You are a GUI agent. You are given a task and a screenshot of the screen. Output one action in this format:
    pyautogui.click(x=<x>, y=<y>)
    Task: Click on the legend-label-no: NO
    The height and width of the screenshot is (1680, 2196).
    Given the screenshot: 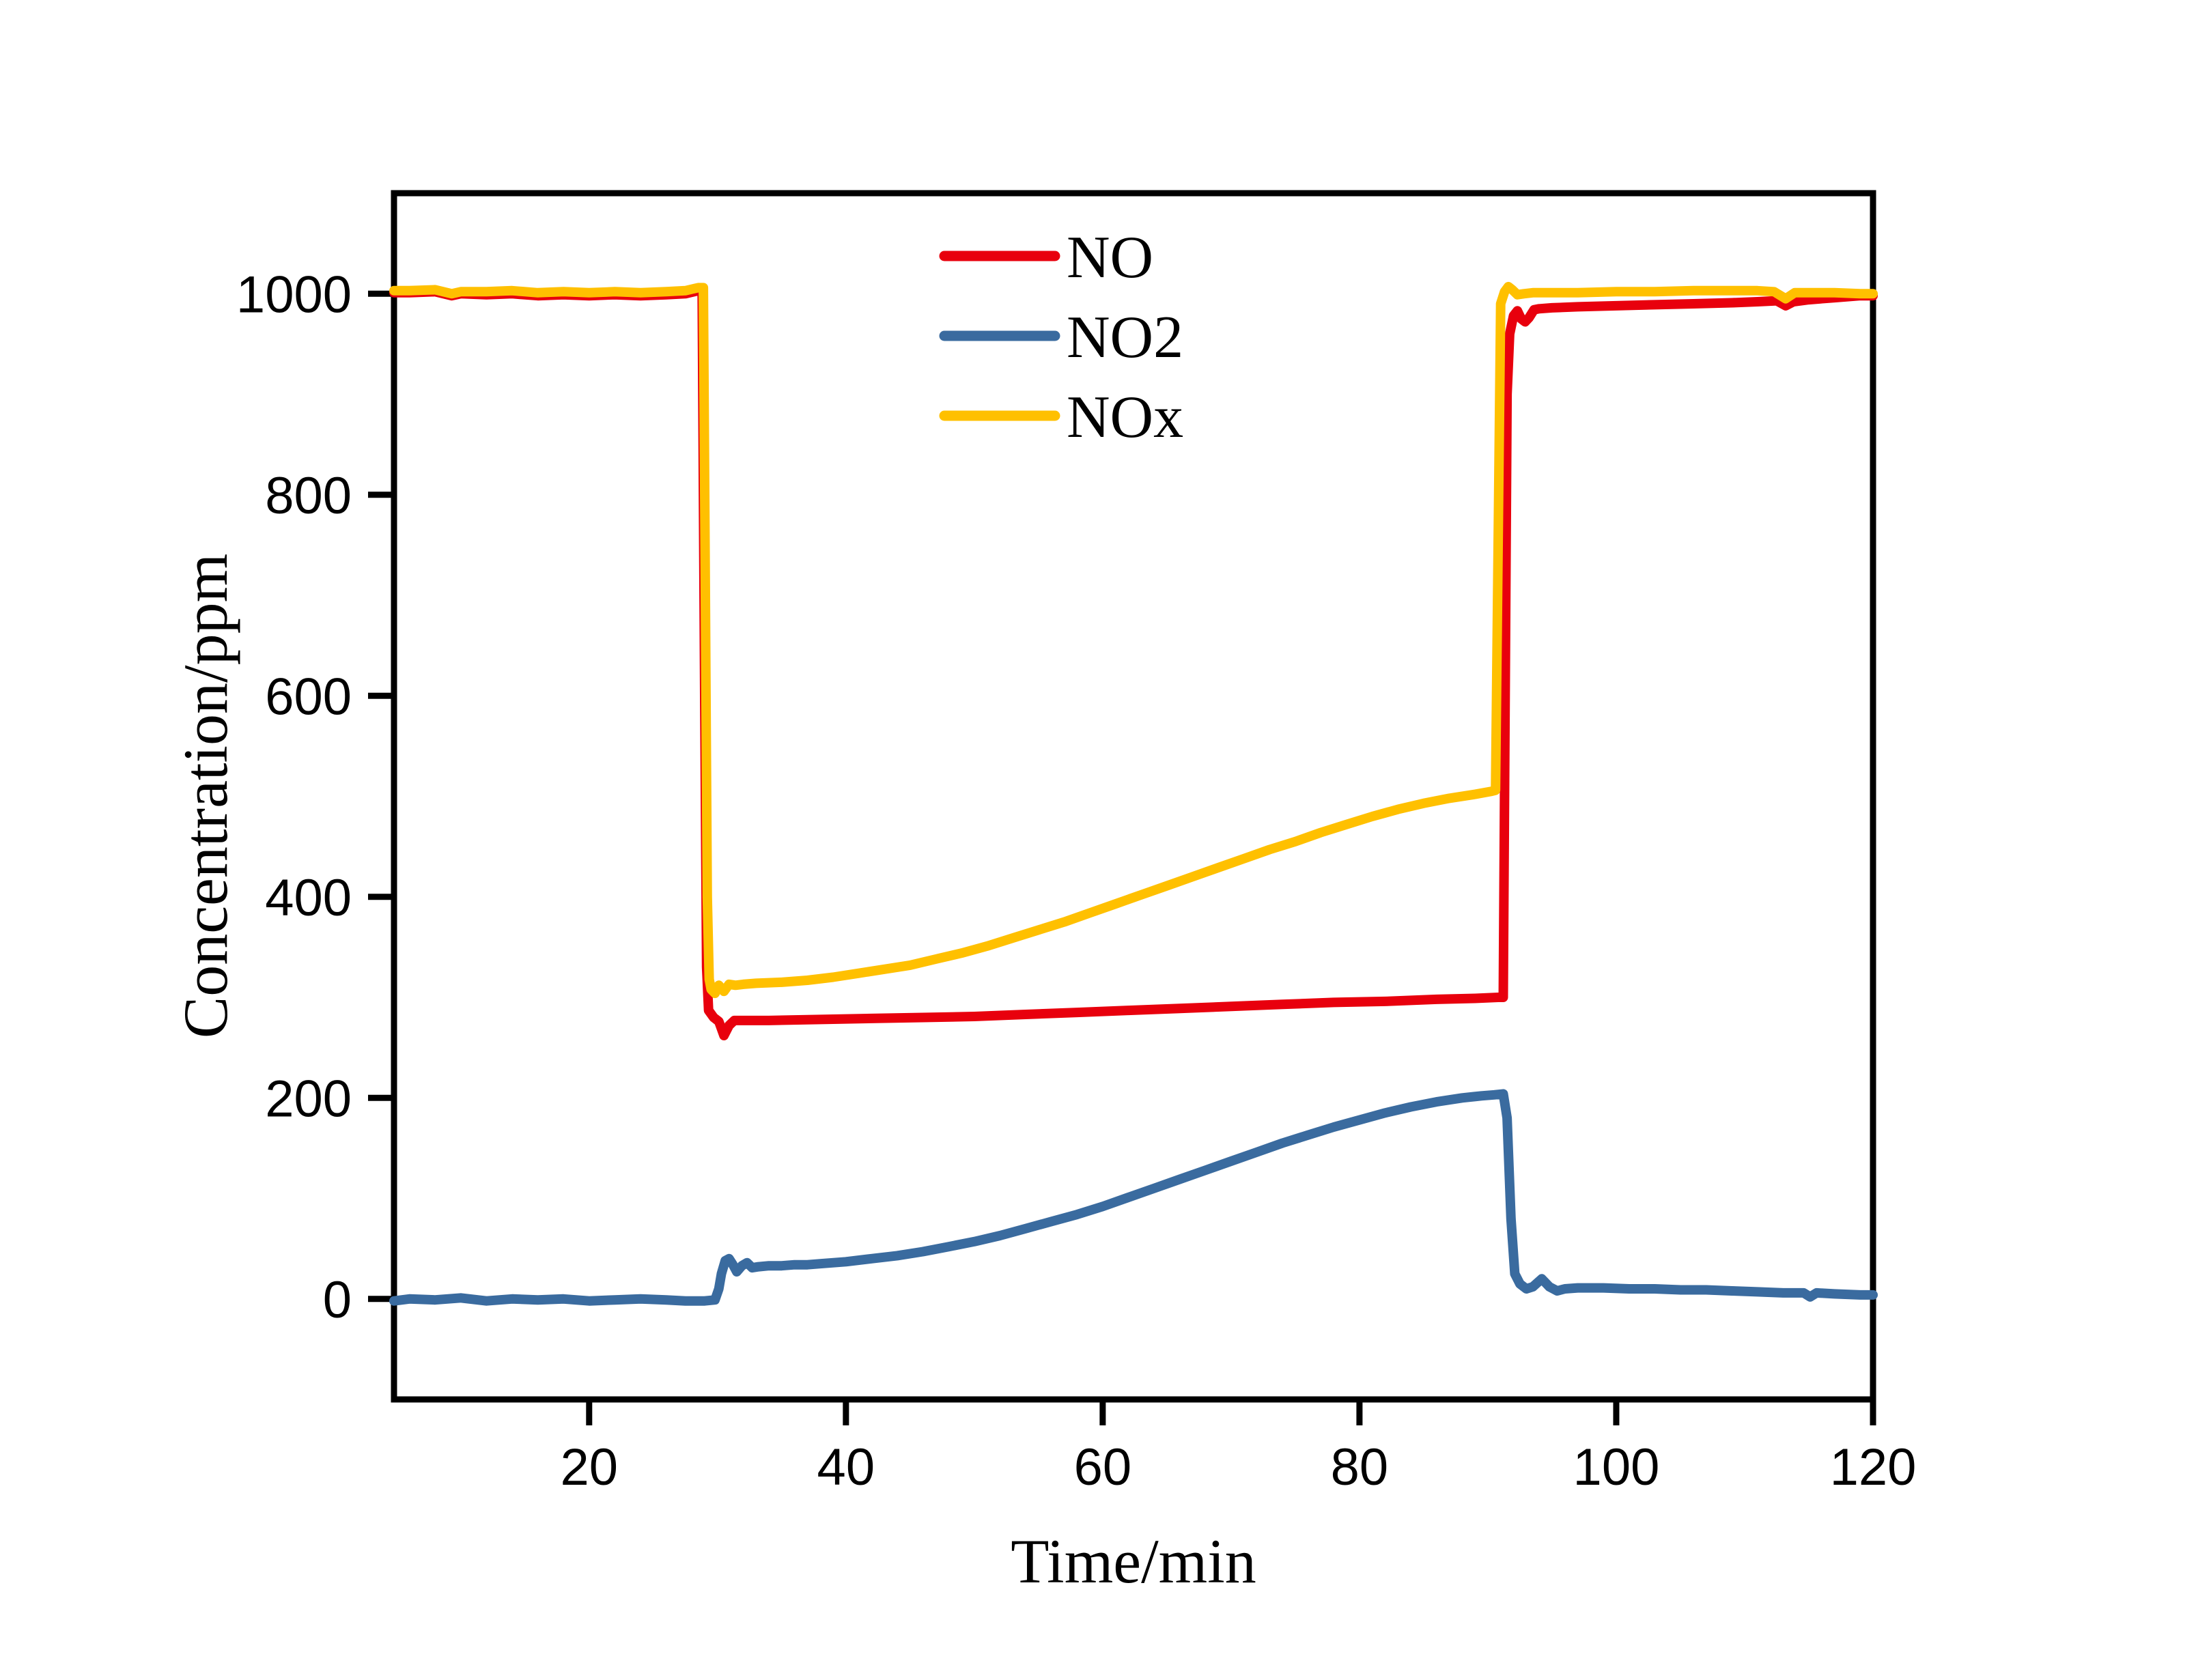 What is the action you would take?
    pyautogui.click(x=1110, y=258)
    